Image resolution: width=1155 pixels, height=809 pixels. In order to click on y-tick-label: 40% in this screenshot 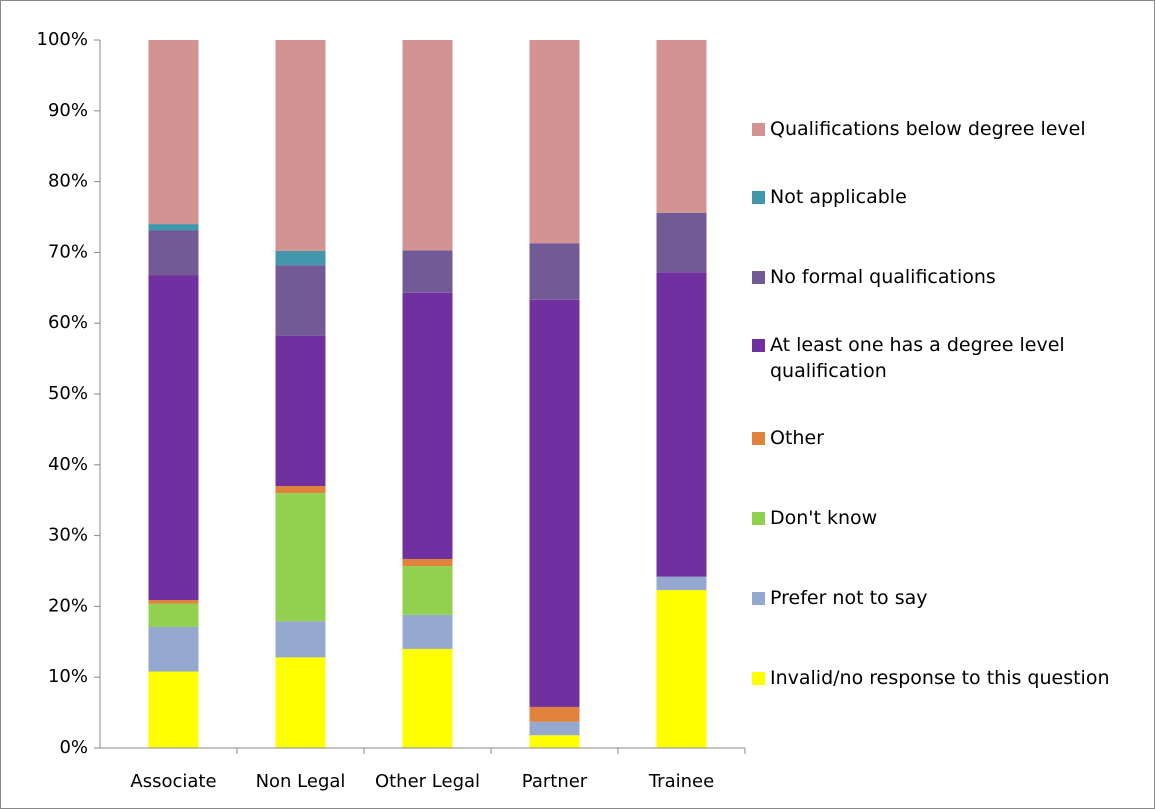, I will do `click(68, 464)`.